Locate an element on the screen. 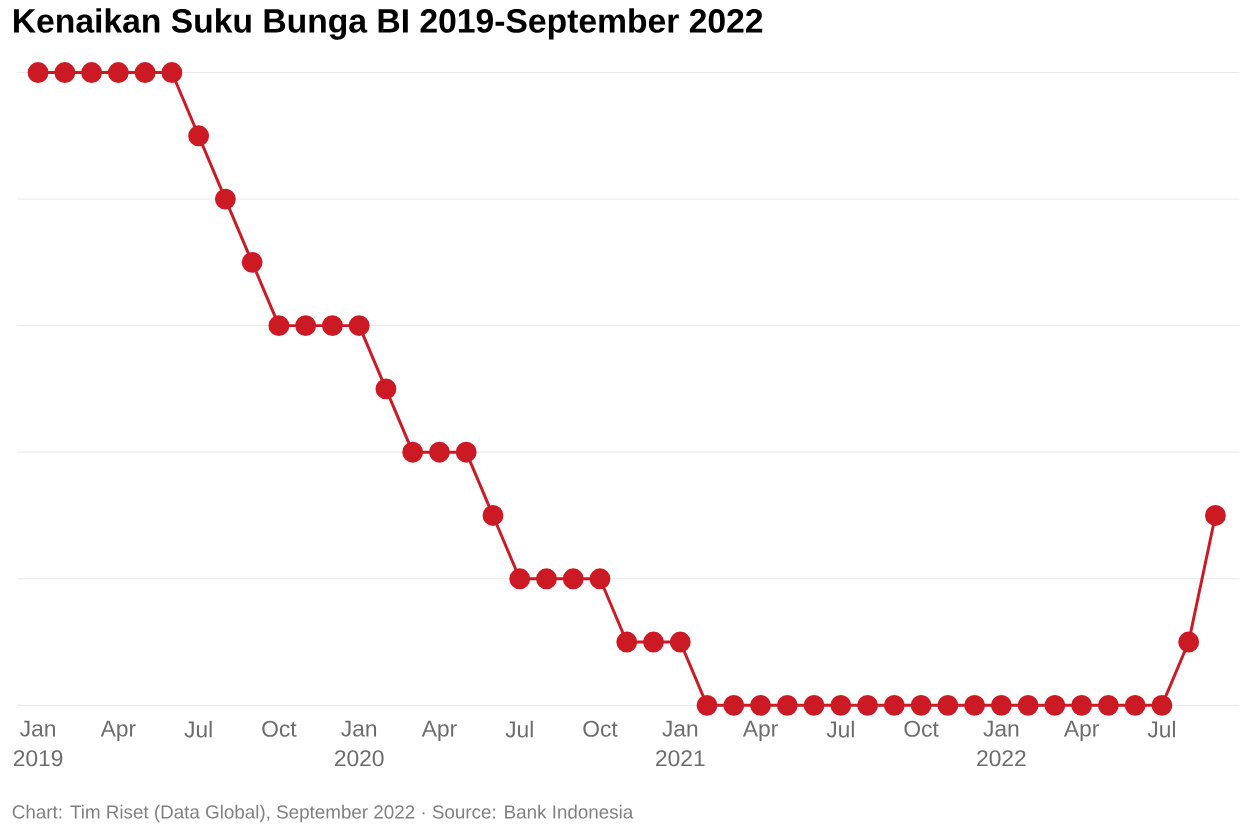 This screenshot has height=834, width=1240. chart-title: Kenaikan Suku Bunga BI 2019-September 2022 is located at coordinates (388, 23).